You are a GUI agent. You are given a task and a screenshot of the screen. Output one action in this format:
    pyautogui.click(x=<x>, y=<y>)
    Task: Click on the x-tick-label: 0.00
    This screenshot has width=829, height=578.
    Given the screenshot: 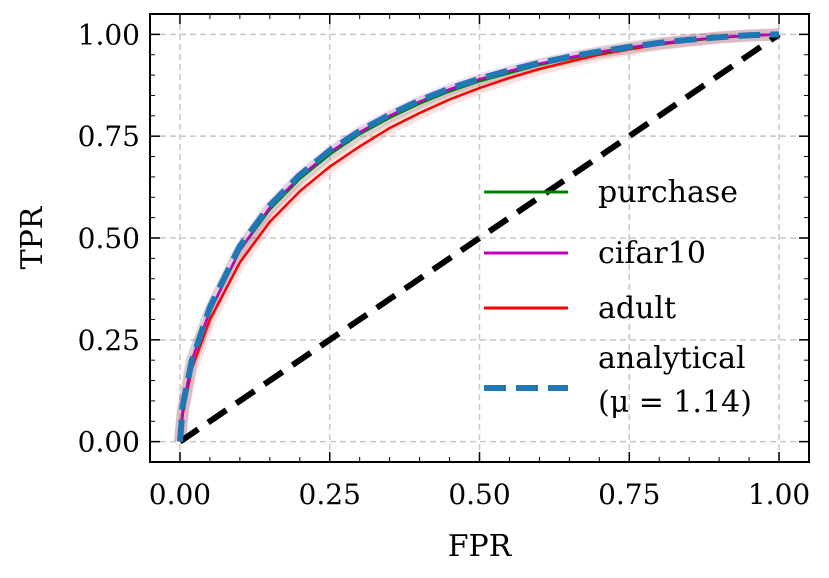 What is the action you would take?
    pyautogui.click(x=180, y=494)
    